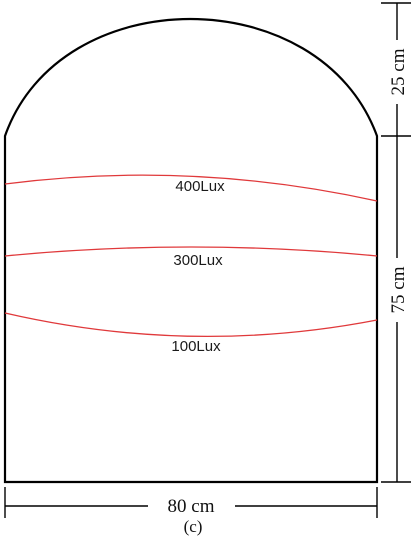 This screenshot has height=540, width=416. What do you see at coordinates (196, 346) in the screenshot?
I see `isoline-100lux-label: 100Lux` at bounding box center [196, 346].